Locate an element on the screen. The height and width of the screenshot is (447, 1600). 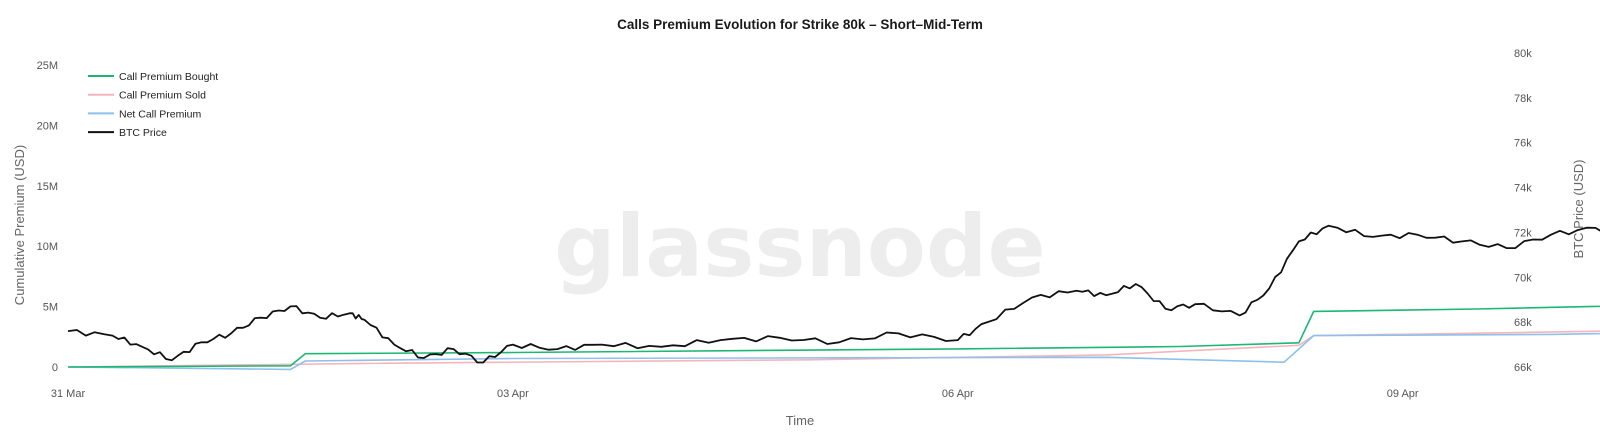
y-tick-label: 0 is located at coordinates (55, 368).